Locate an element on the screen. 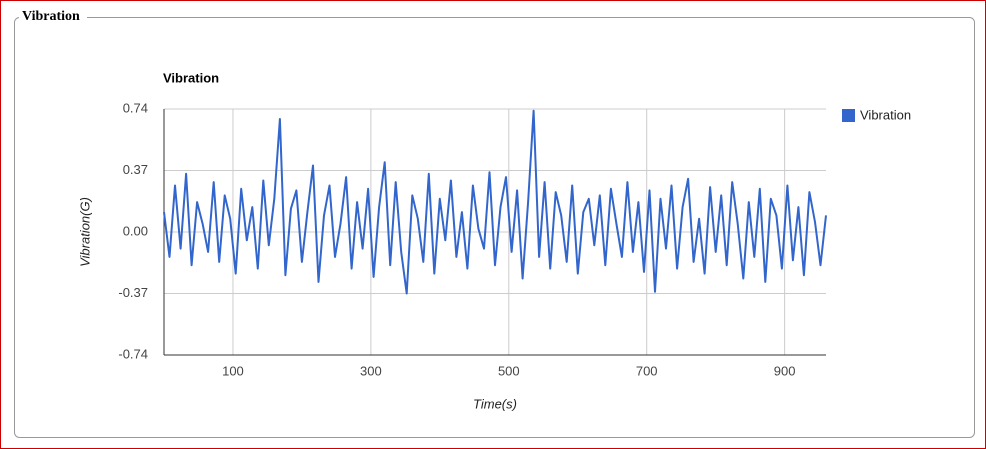 The image size is (986, 449). x-tick-label: 700 is located at coordinates (647, 370).